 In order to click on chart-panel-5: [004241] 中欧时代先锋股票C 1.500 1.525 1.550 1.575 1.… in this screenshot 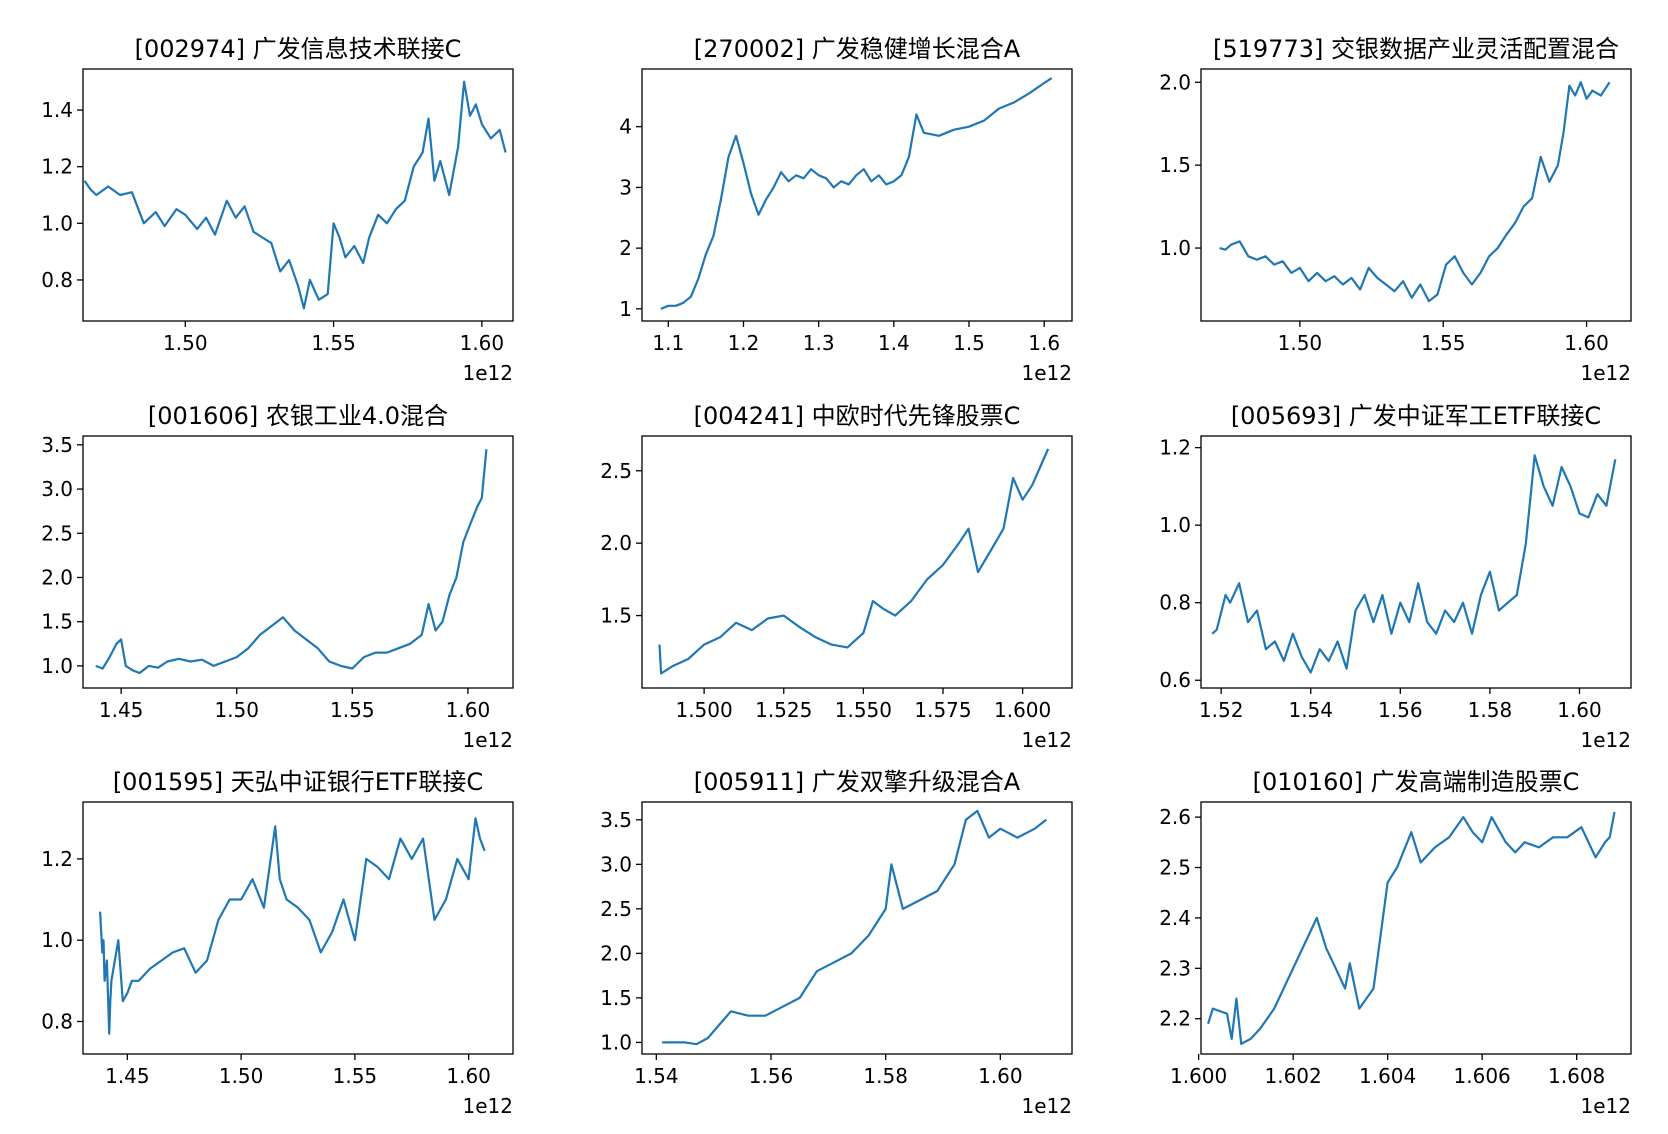, I will do `click(836, 577)`.